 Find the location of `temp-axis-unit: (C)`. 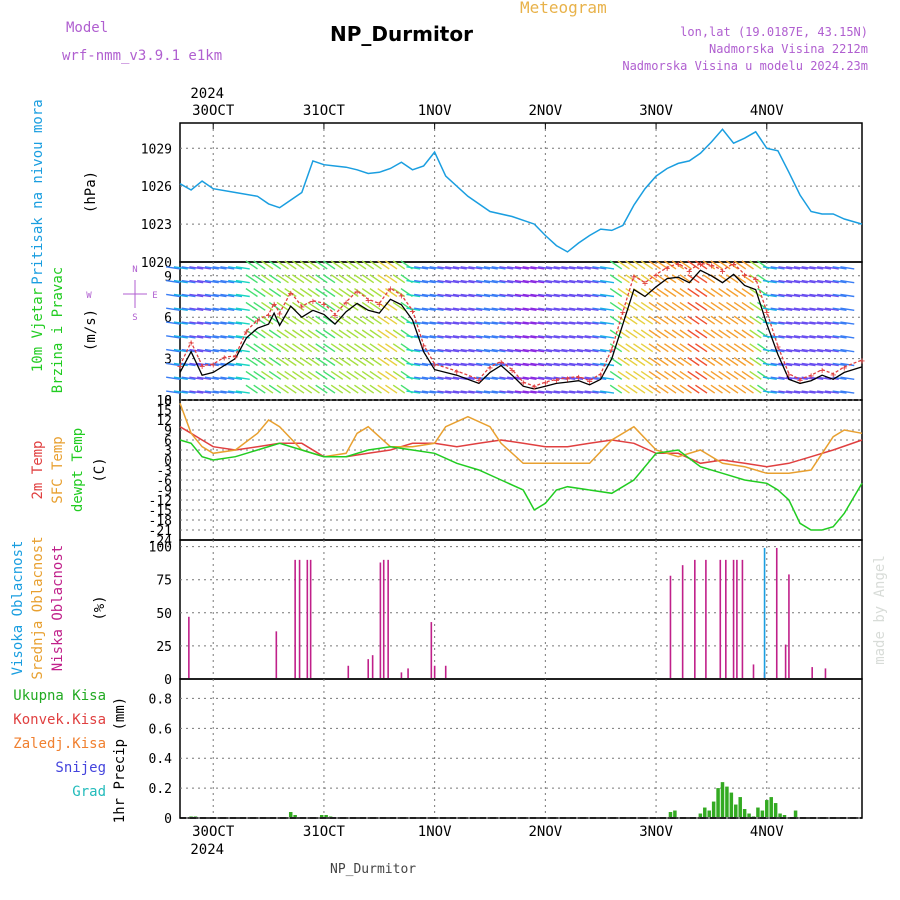

temp-axis-unit: (C) is located at coordinates (100, 469).